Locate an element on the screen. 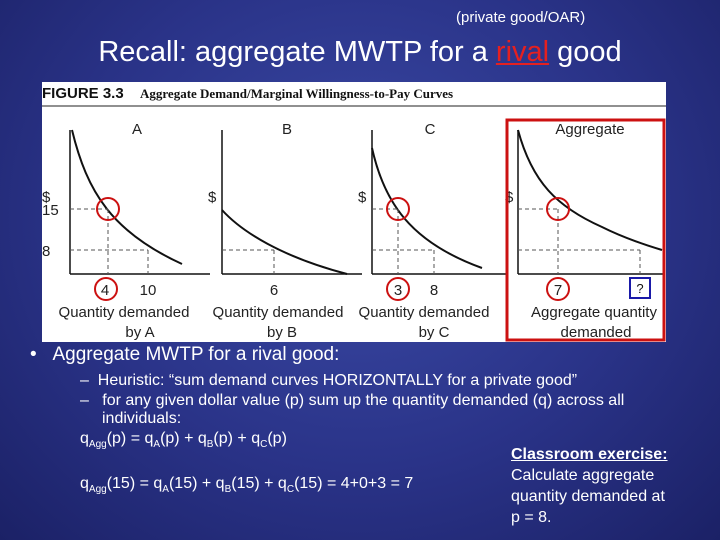 Image resolution: width=720 pixels, height=540 pixels. panel-a-xtick-4: 4 is located at coordinates (105, 290).